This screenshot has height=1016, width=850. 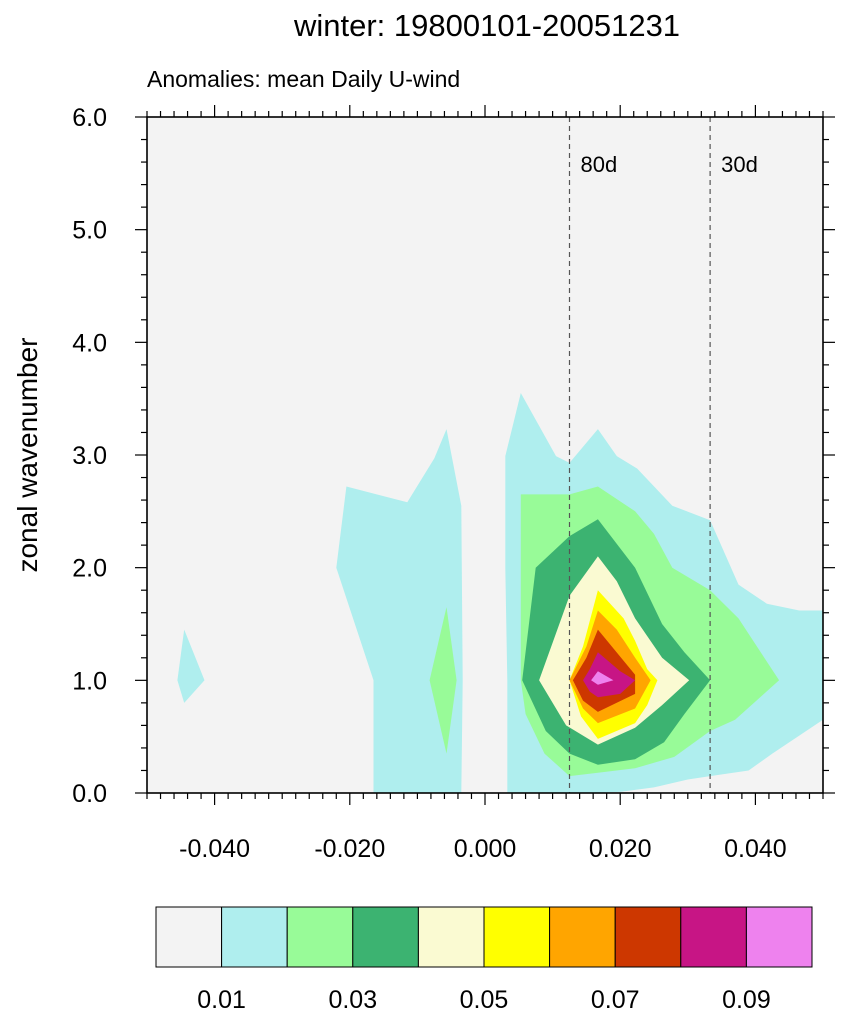 I want to click on colorbar: 0.01 0.03 0.05 0.07 0.09, so click(x=484, y=960).